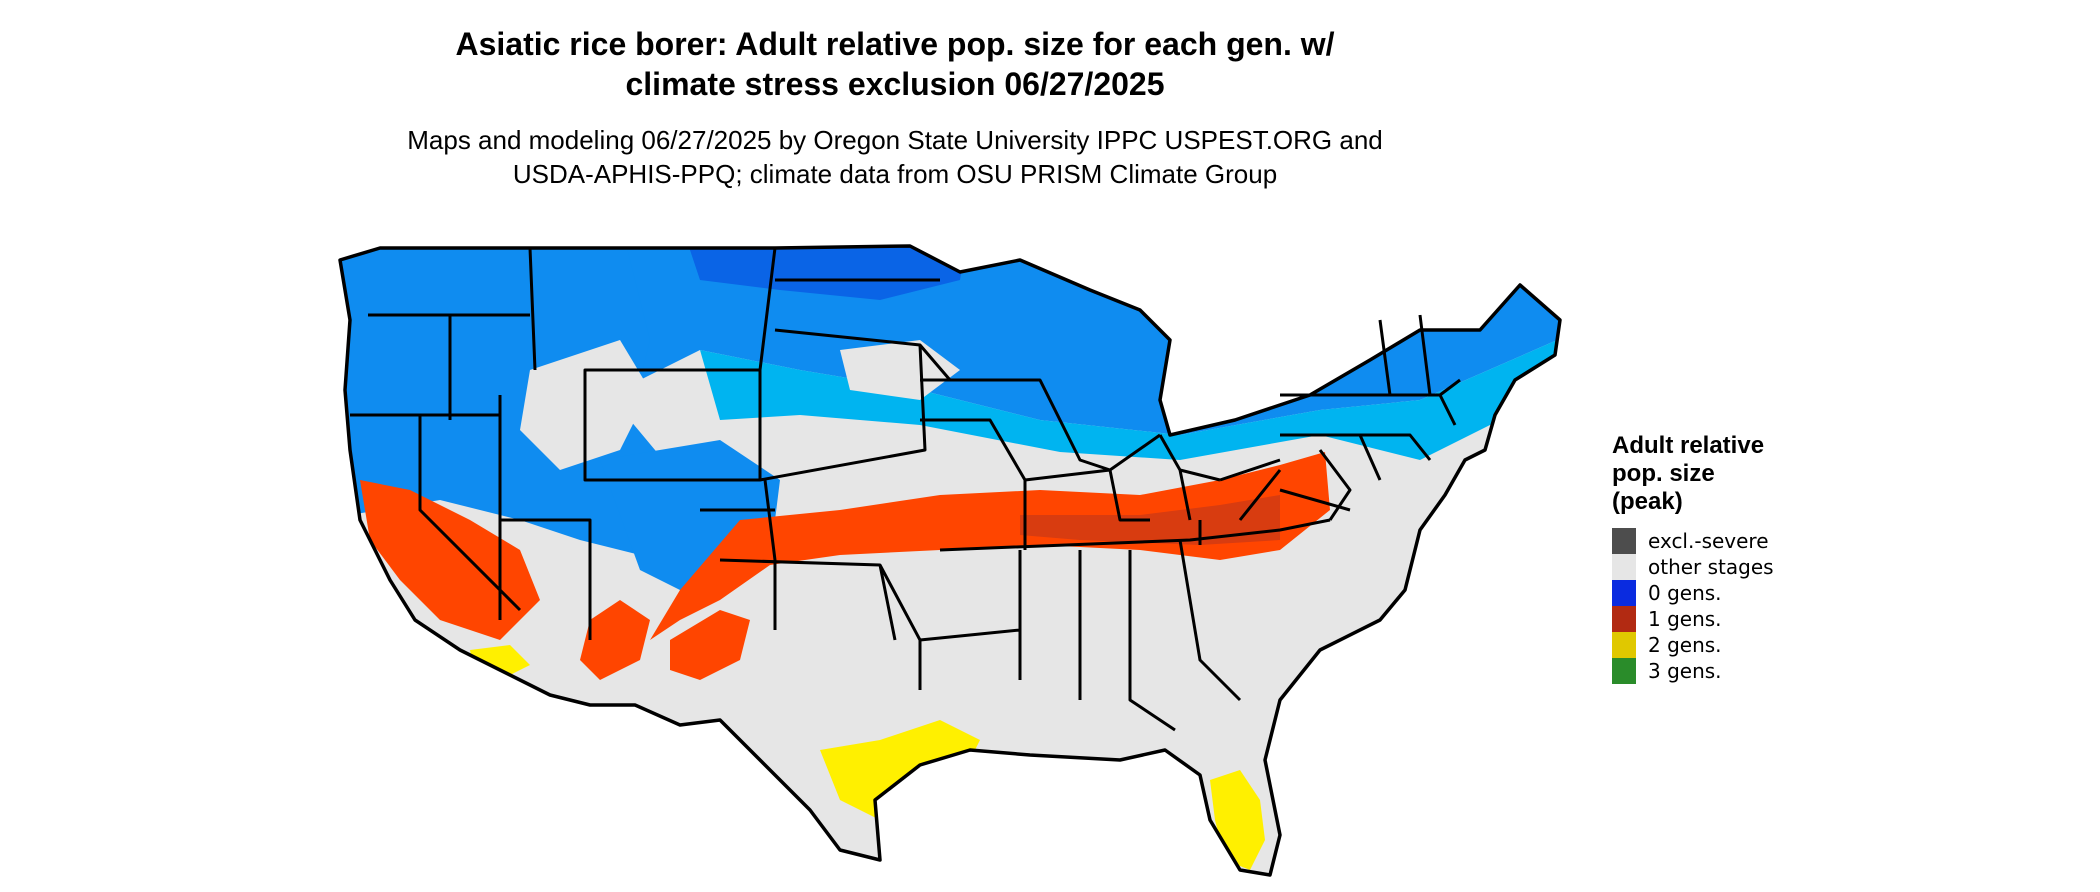 Image resolution: width=2100 pixels, height=892 pixels. I want to click on one-gen-region-new-mexico, so click(615, 640).